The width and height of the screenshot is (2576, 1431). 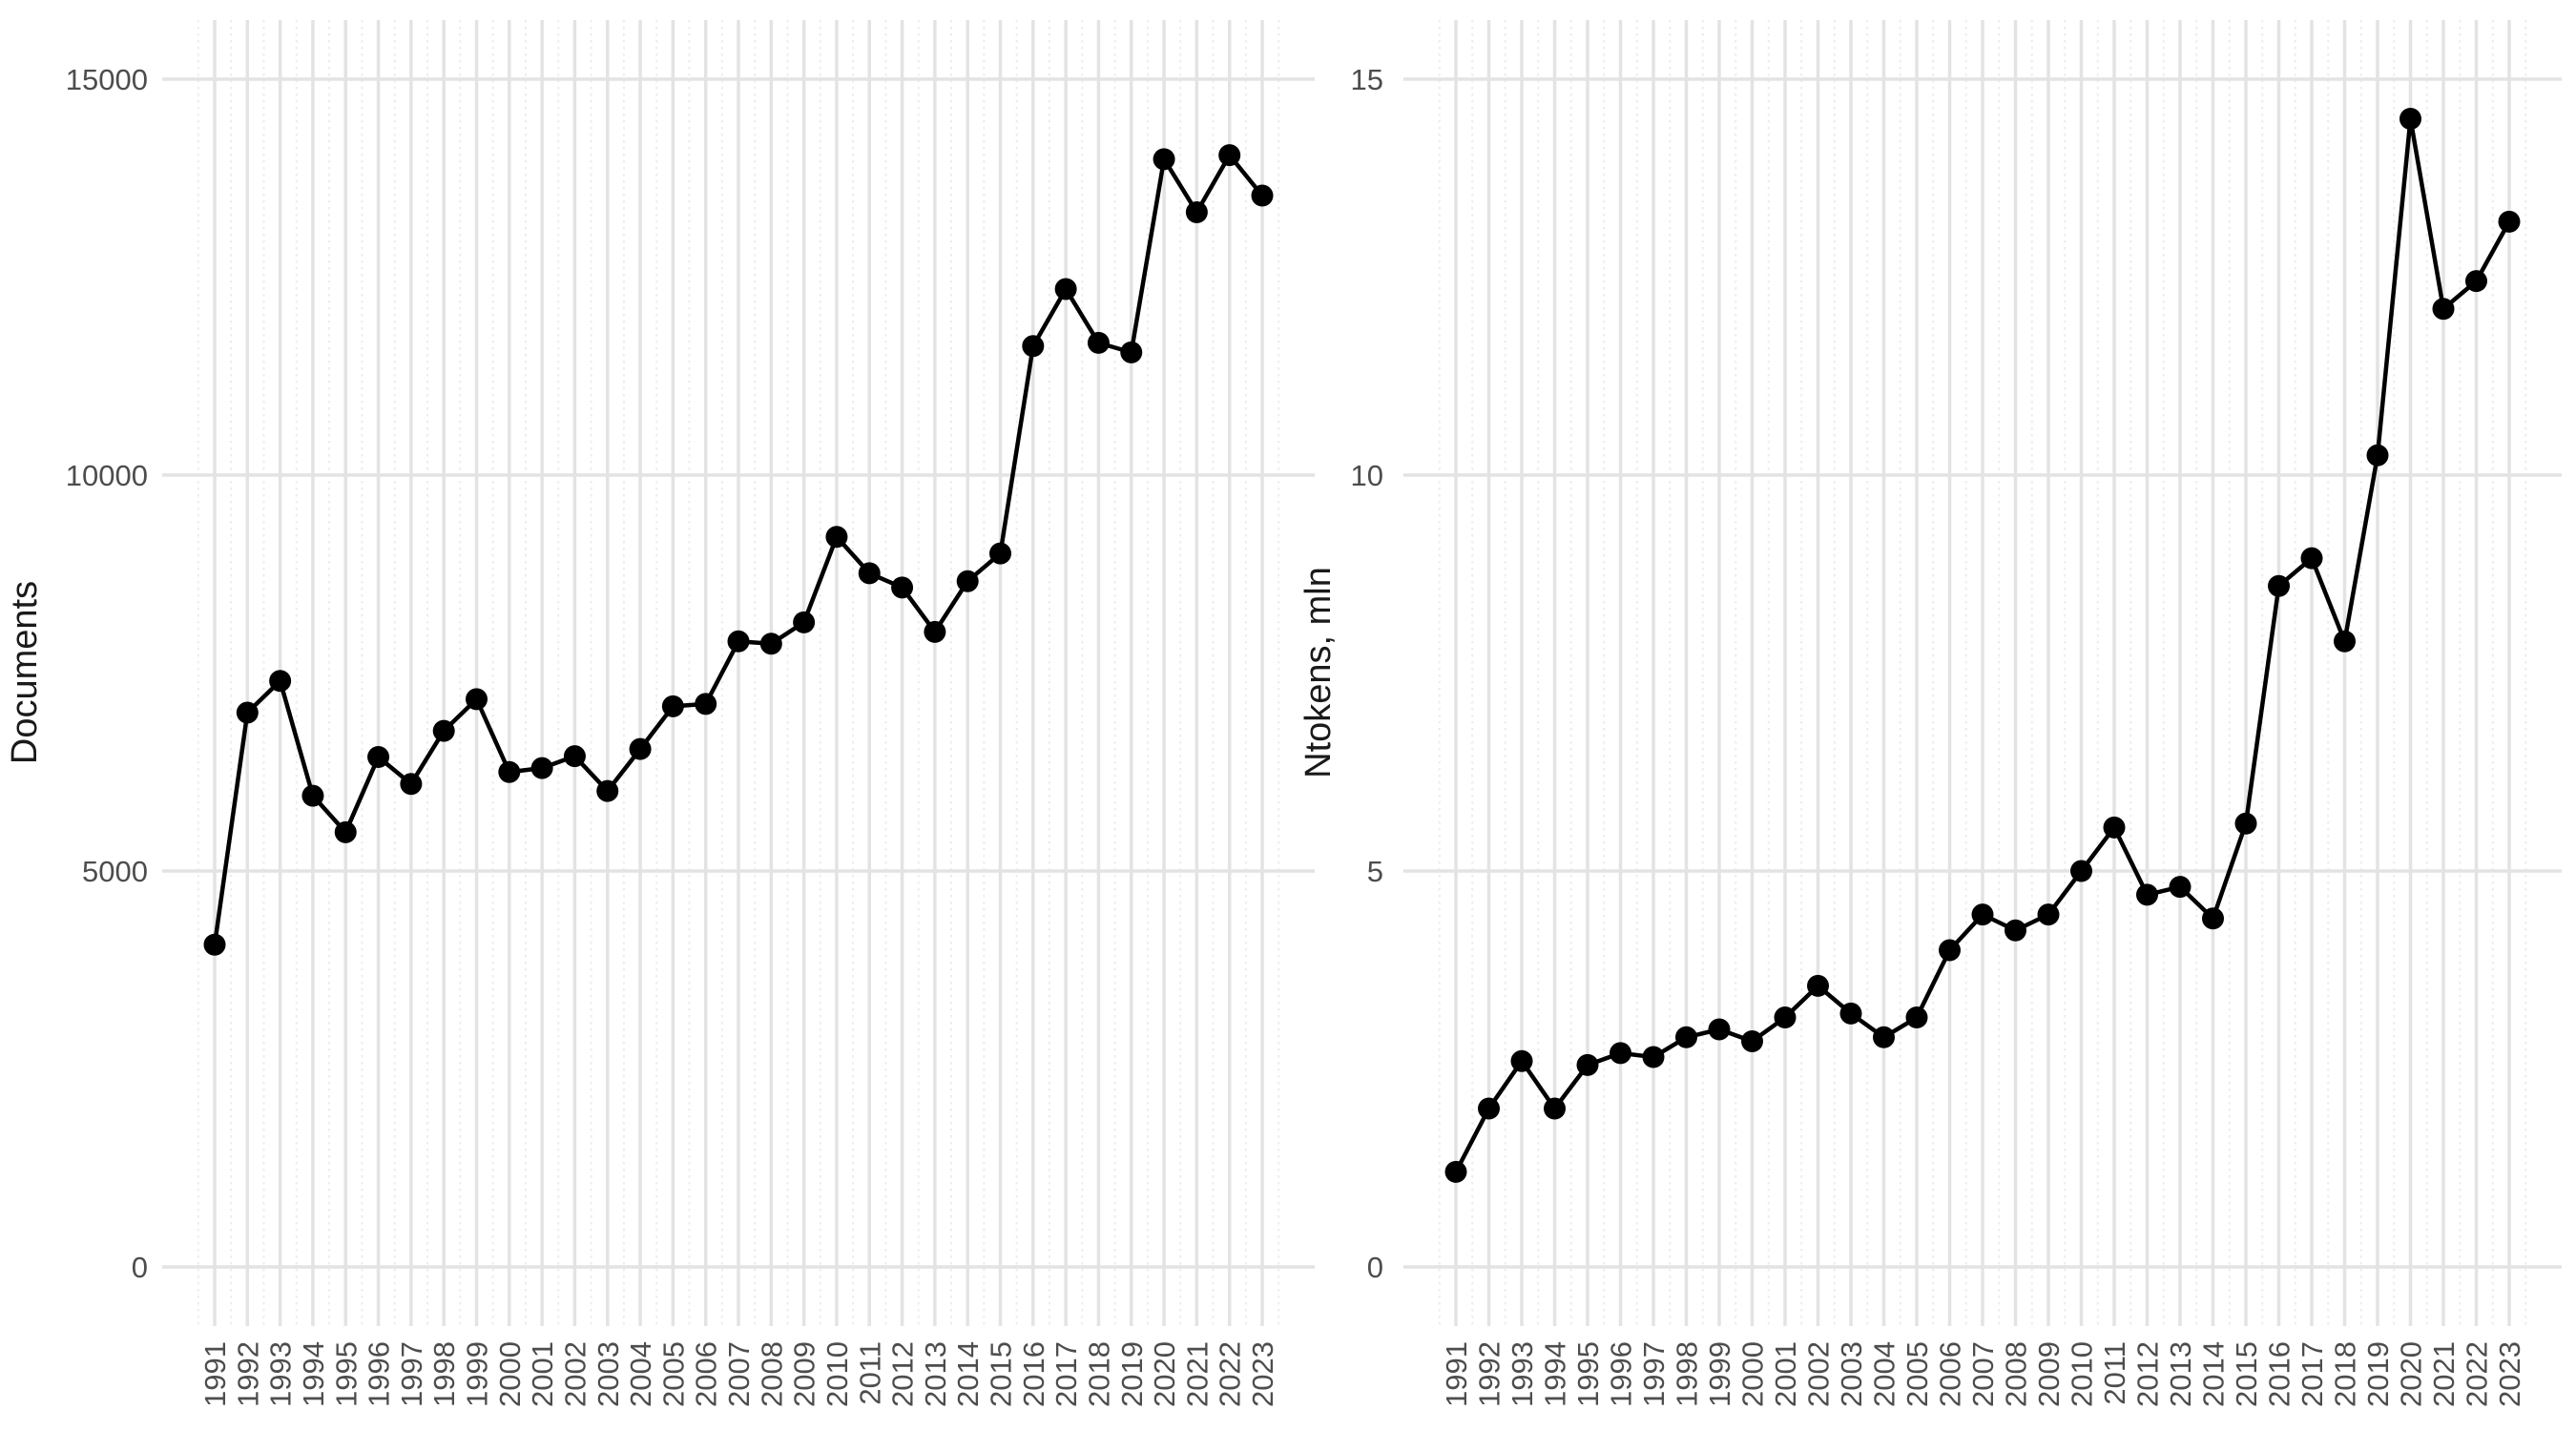 I want to click on x-tick-label: 1997, so click(x=411, y=1374).